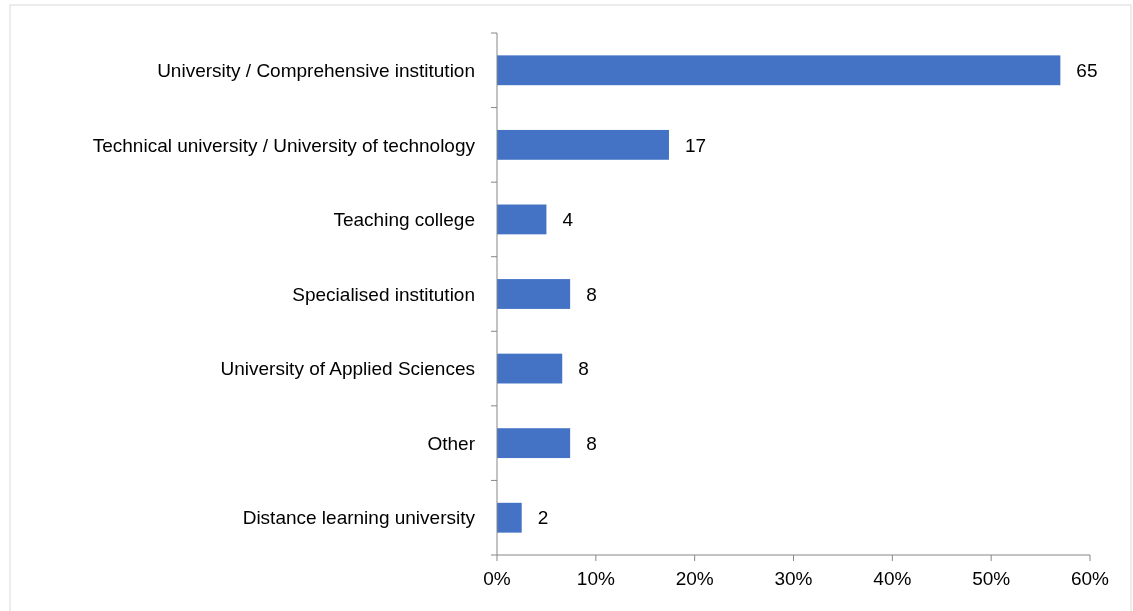  I want to click on y-tick-label: Technical university / University of technology, so click(284, 145).